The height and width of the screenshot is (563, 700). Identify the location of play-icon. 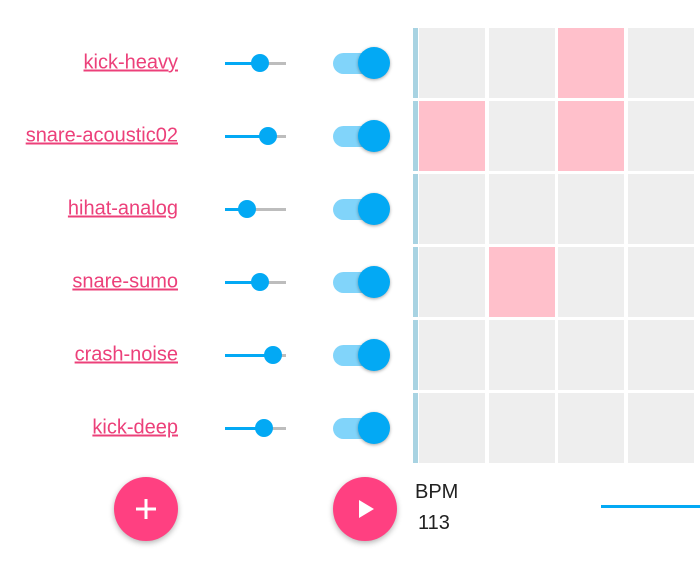
(366, 509).